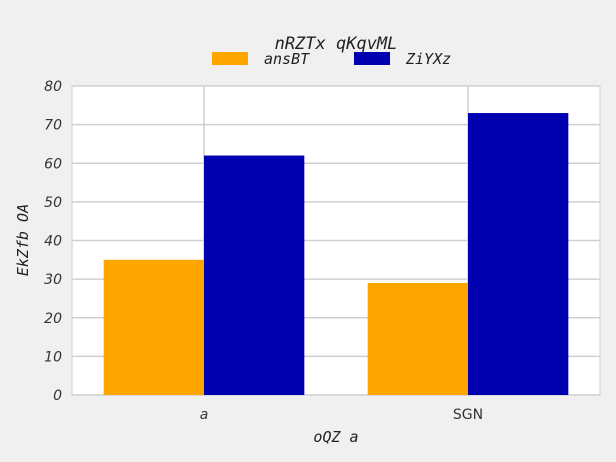  Describe the element at coordinates (53, 87) in the screenshot. I see `y-tick-label: 80` at that location.